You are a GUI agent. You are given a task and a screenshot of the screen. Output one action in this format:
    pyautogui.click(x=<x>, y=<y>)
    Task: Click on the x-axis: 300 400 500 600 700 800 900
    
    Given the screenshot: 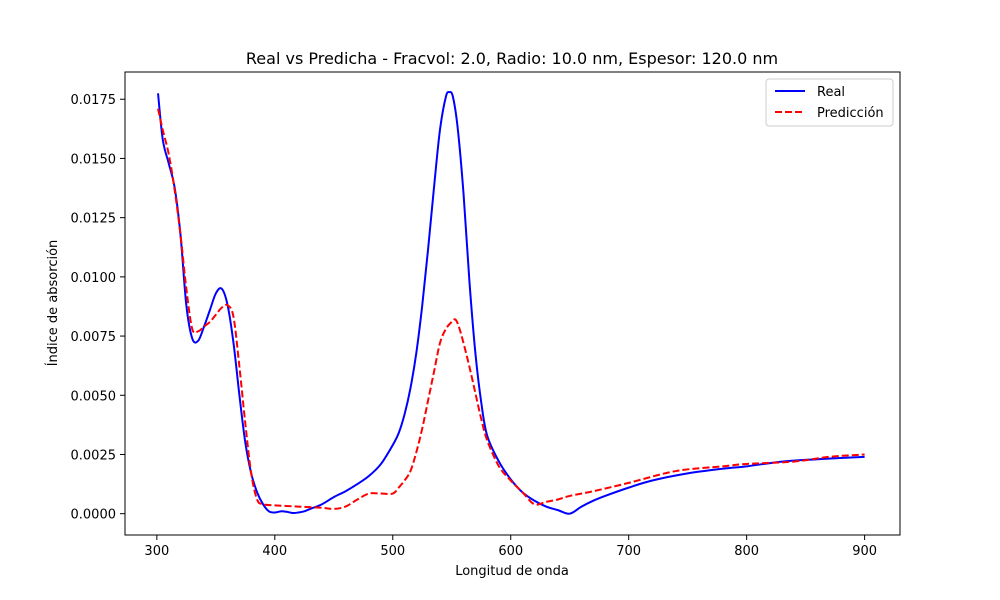 What is the action you would take?
    pyautogui.click(x=510, y=547)
    